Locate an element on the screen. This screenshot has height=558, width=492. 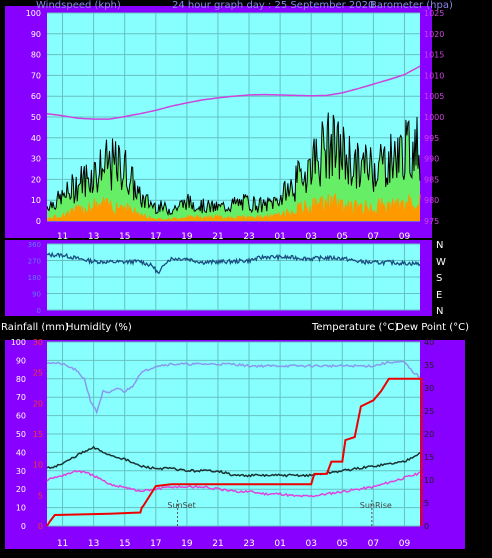
lower-time-tick-label: 17 is located at coordinates (155, 544).